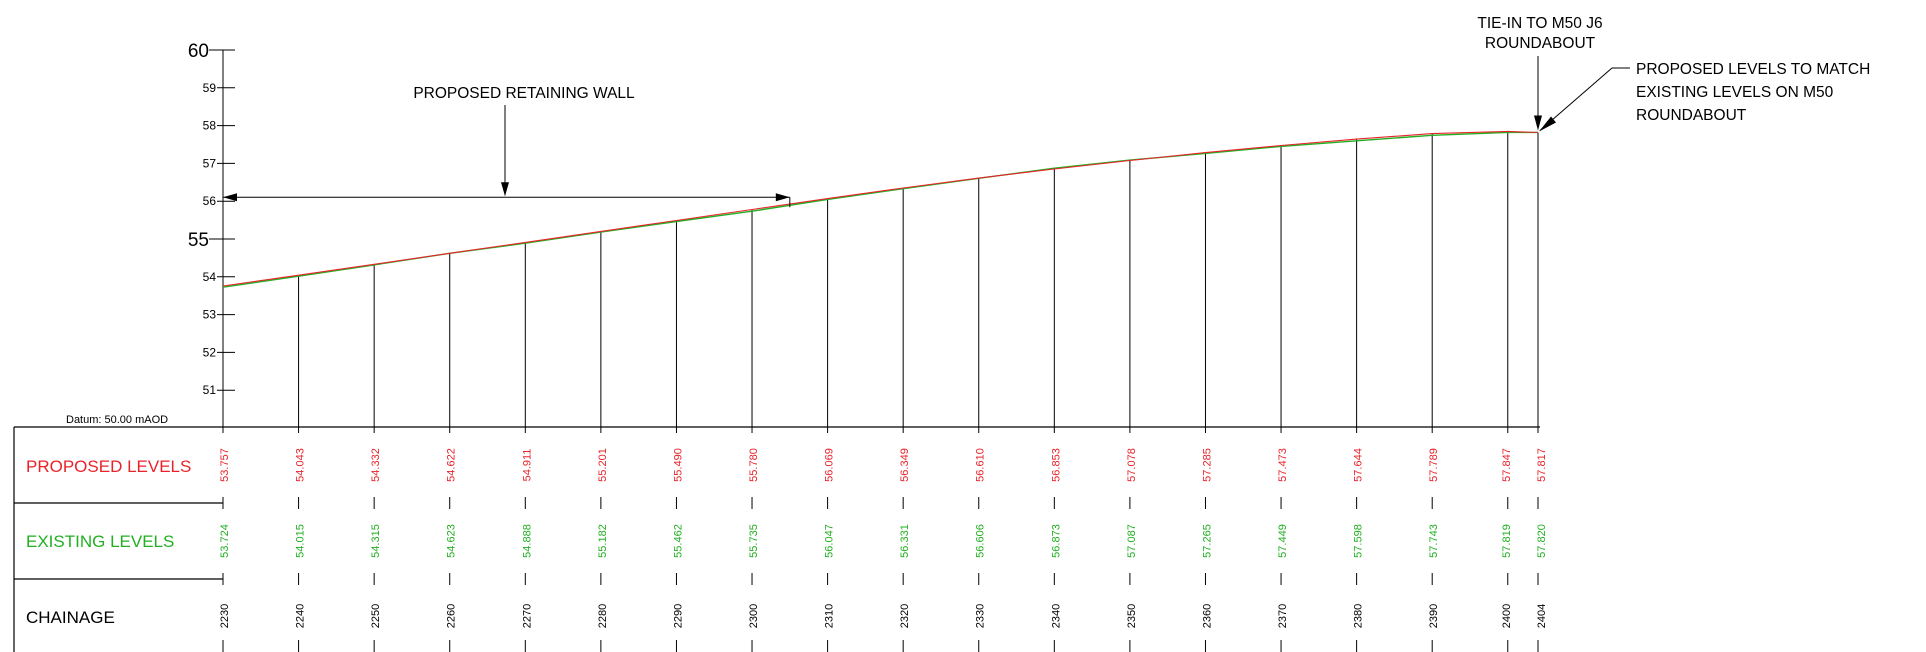 The image size is (1926, 652). I want to click on match-leader-arrow, so click(1547, 124).